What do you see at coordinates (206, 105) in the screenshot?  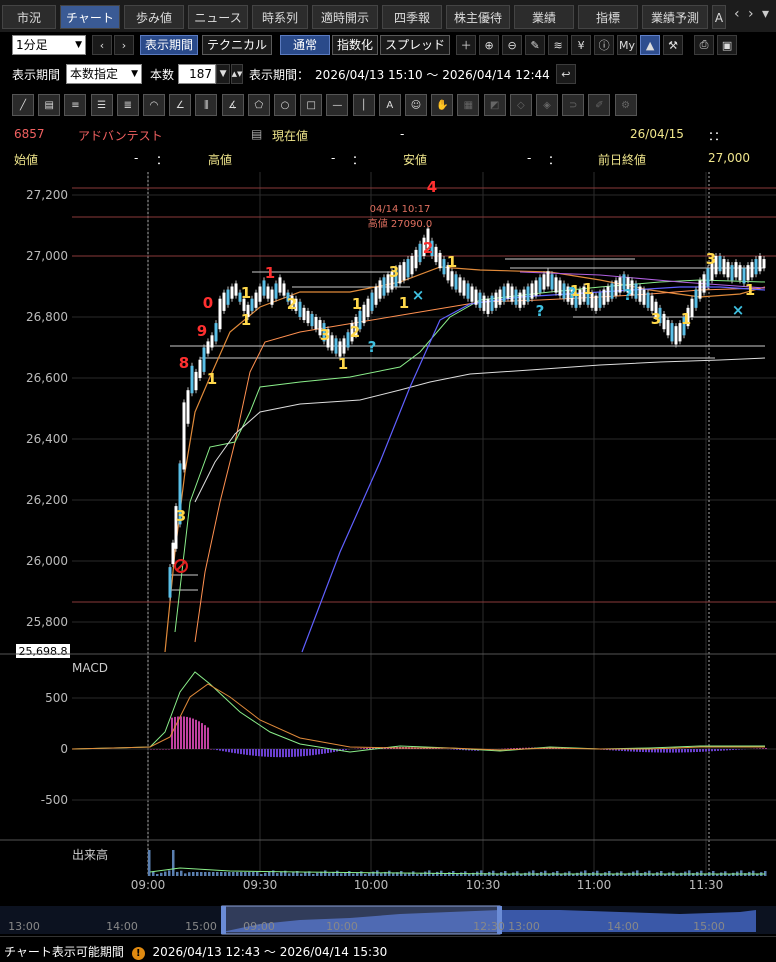 I see `vlines-tool-icon: ⫼` at bounding box center [206, 105].